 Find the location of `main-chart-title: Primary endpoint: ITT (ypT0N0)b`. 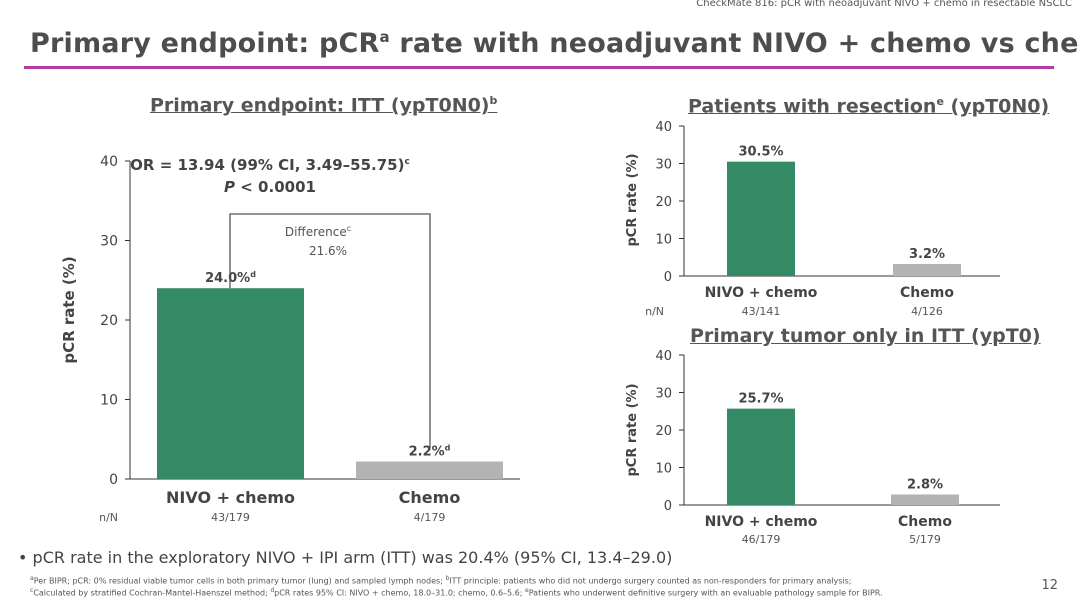

main-chart-title: Primary endpoint: ITT (ypT0N0)b is located at coordinates (323, 105).